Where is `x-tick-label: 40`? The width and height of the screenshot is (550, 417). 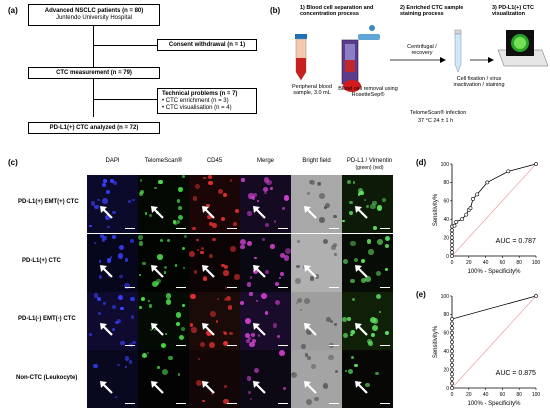
x-tick-label: 40 is located at coordinates (486, 395).